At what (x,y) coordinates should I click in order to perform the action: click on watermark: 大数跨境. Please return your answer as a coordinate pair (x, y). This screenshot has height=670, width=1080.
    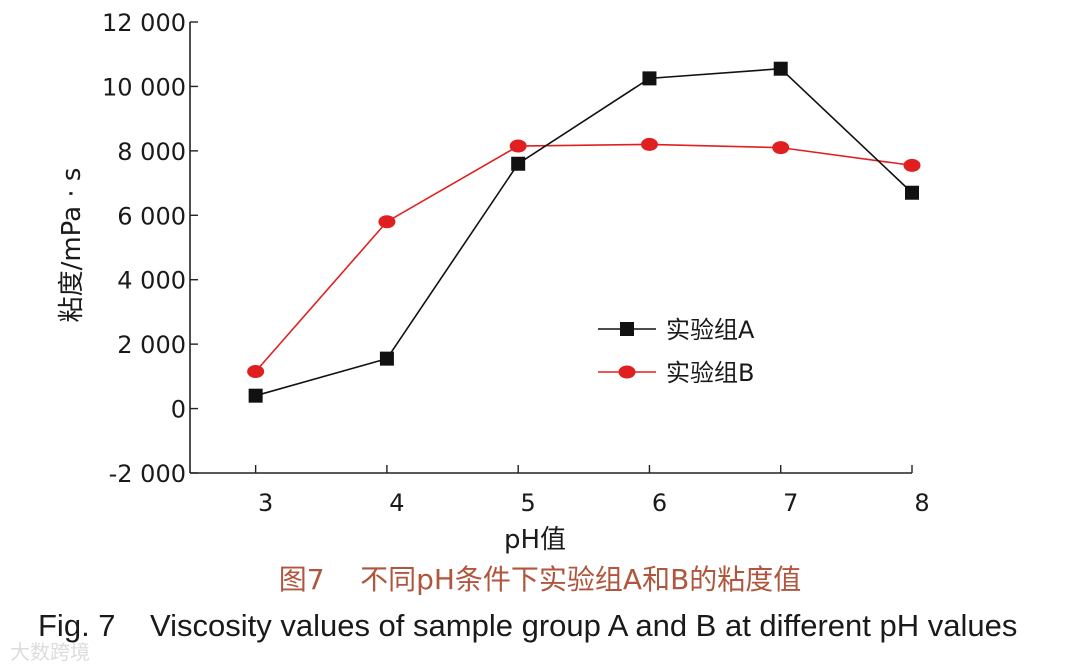
    Looking at the image, I should click on (50, 652).